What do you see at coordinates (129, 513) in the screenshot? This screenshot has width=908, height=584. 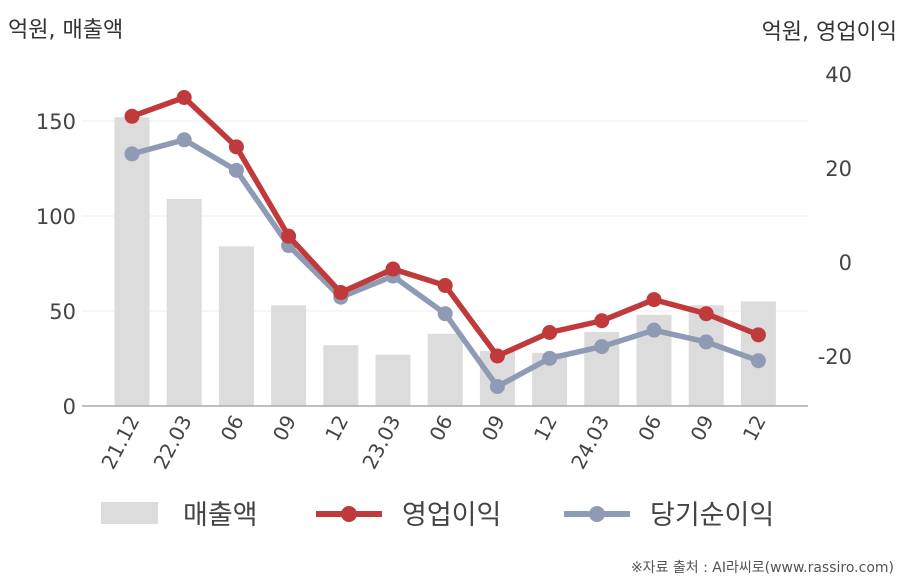 I see `legend-swatch-revenue` at bounding box center [129, 513].